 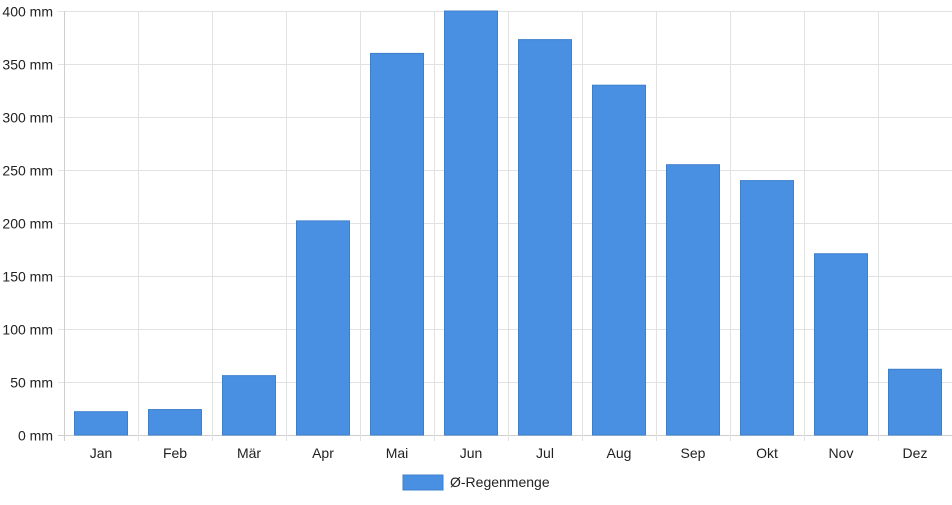 I want to click on bar-sep, so click(x=693, y=300).